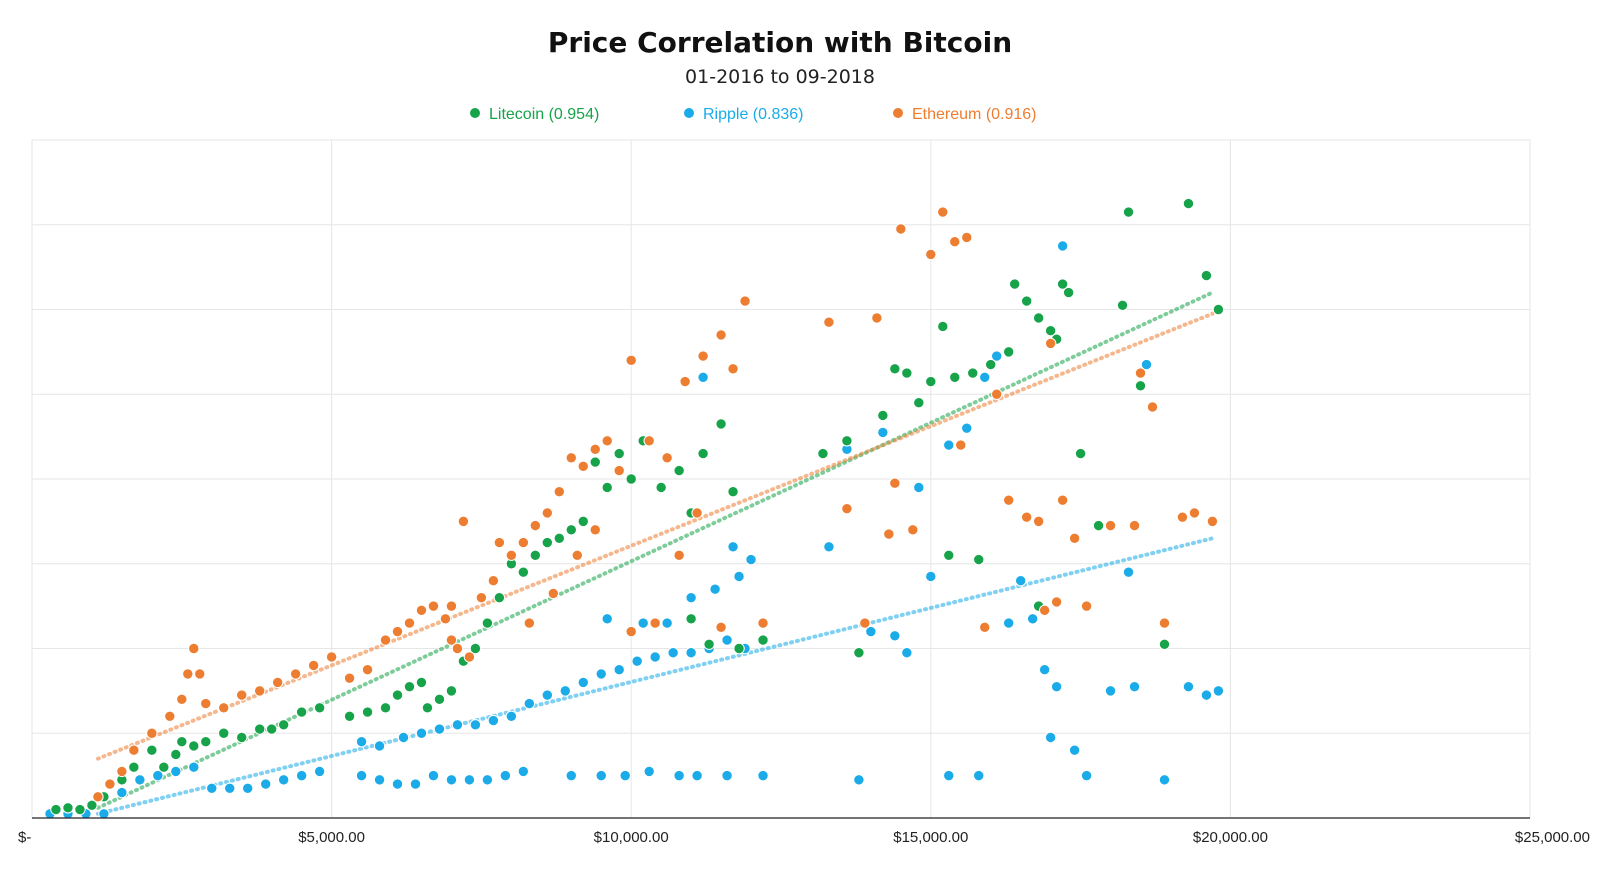 The height and width of the screenshot is (873, 1600). What do you see at coordinates (24, 837) in the screenshot?
I see `x-tick-label: $-` at bounding box center [24, 837].